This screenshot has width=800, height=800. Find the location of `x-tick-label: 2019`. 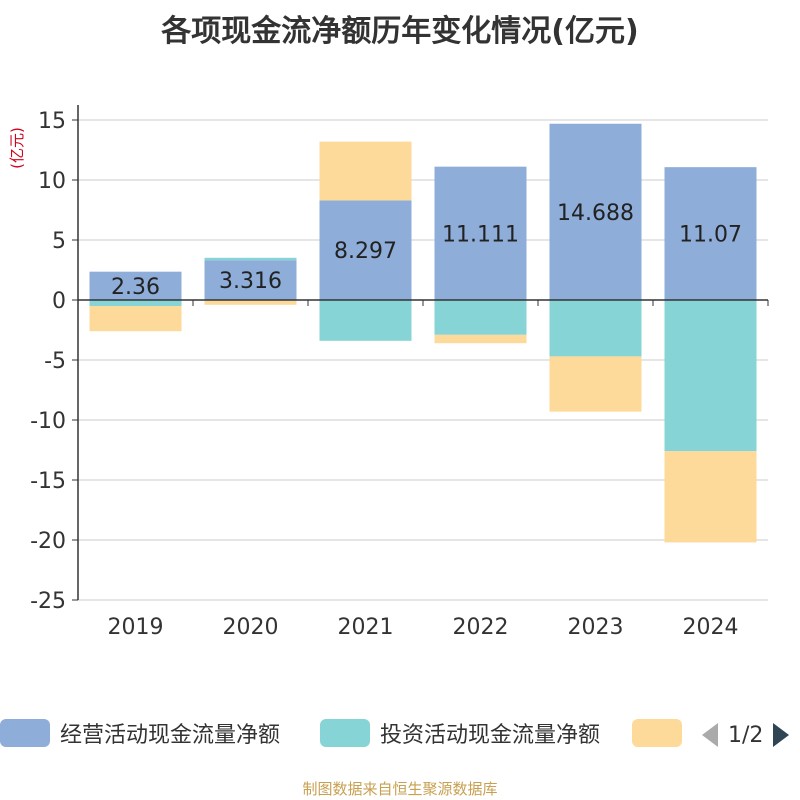

x-tick-label: 2019 is located at coordinates (136, 627).